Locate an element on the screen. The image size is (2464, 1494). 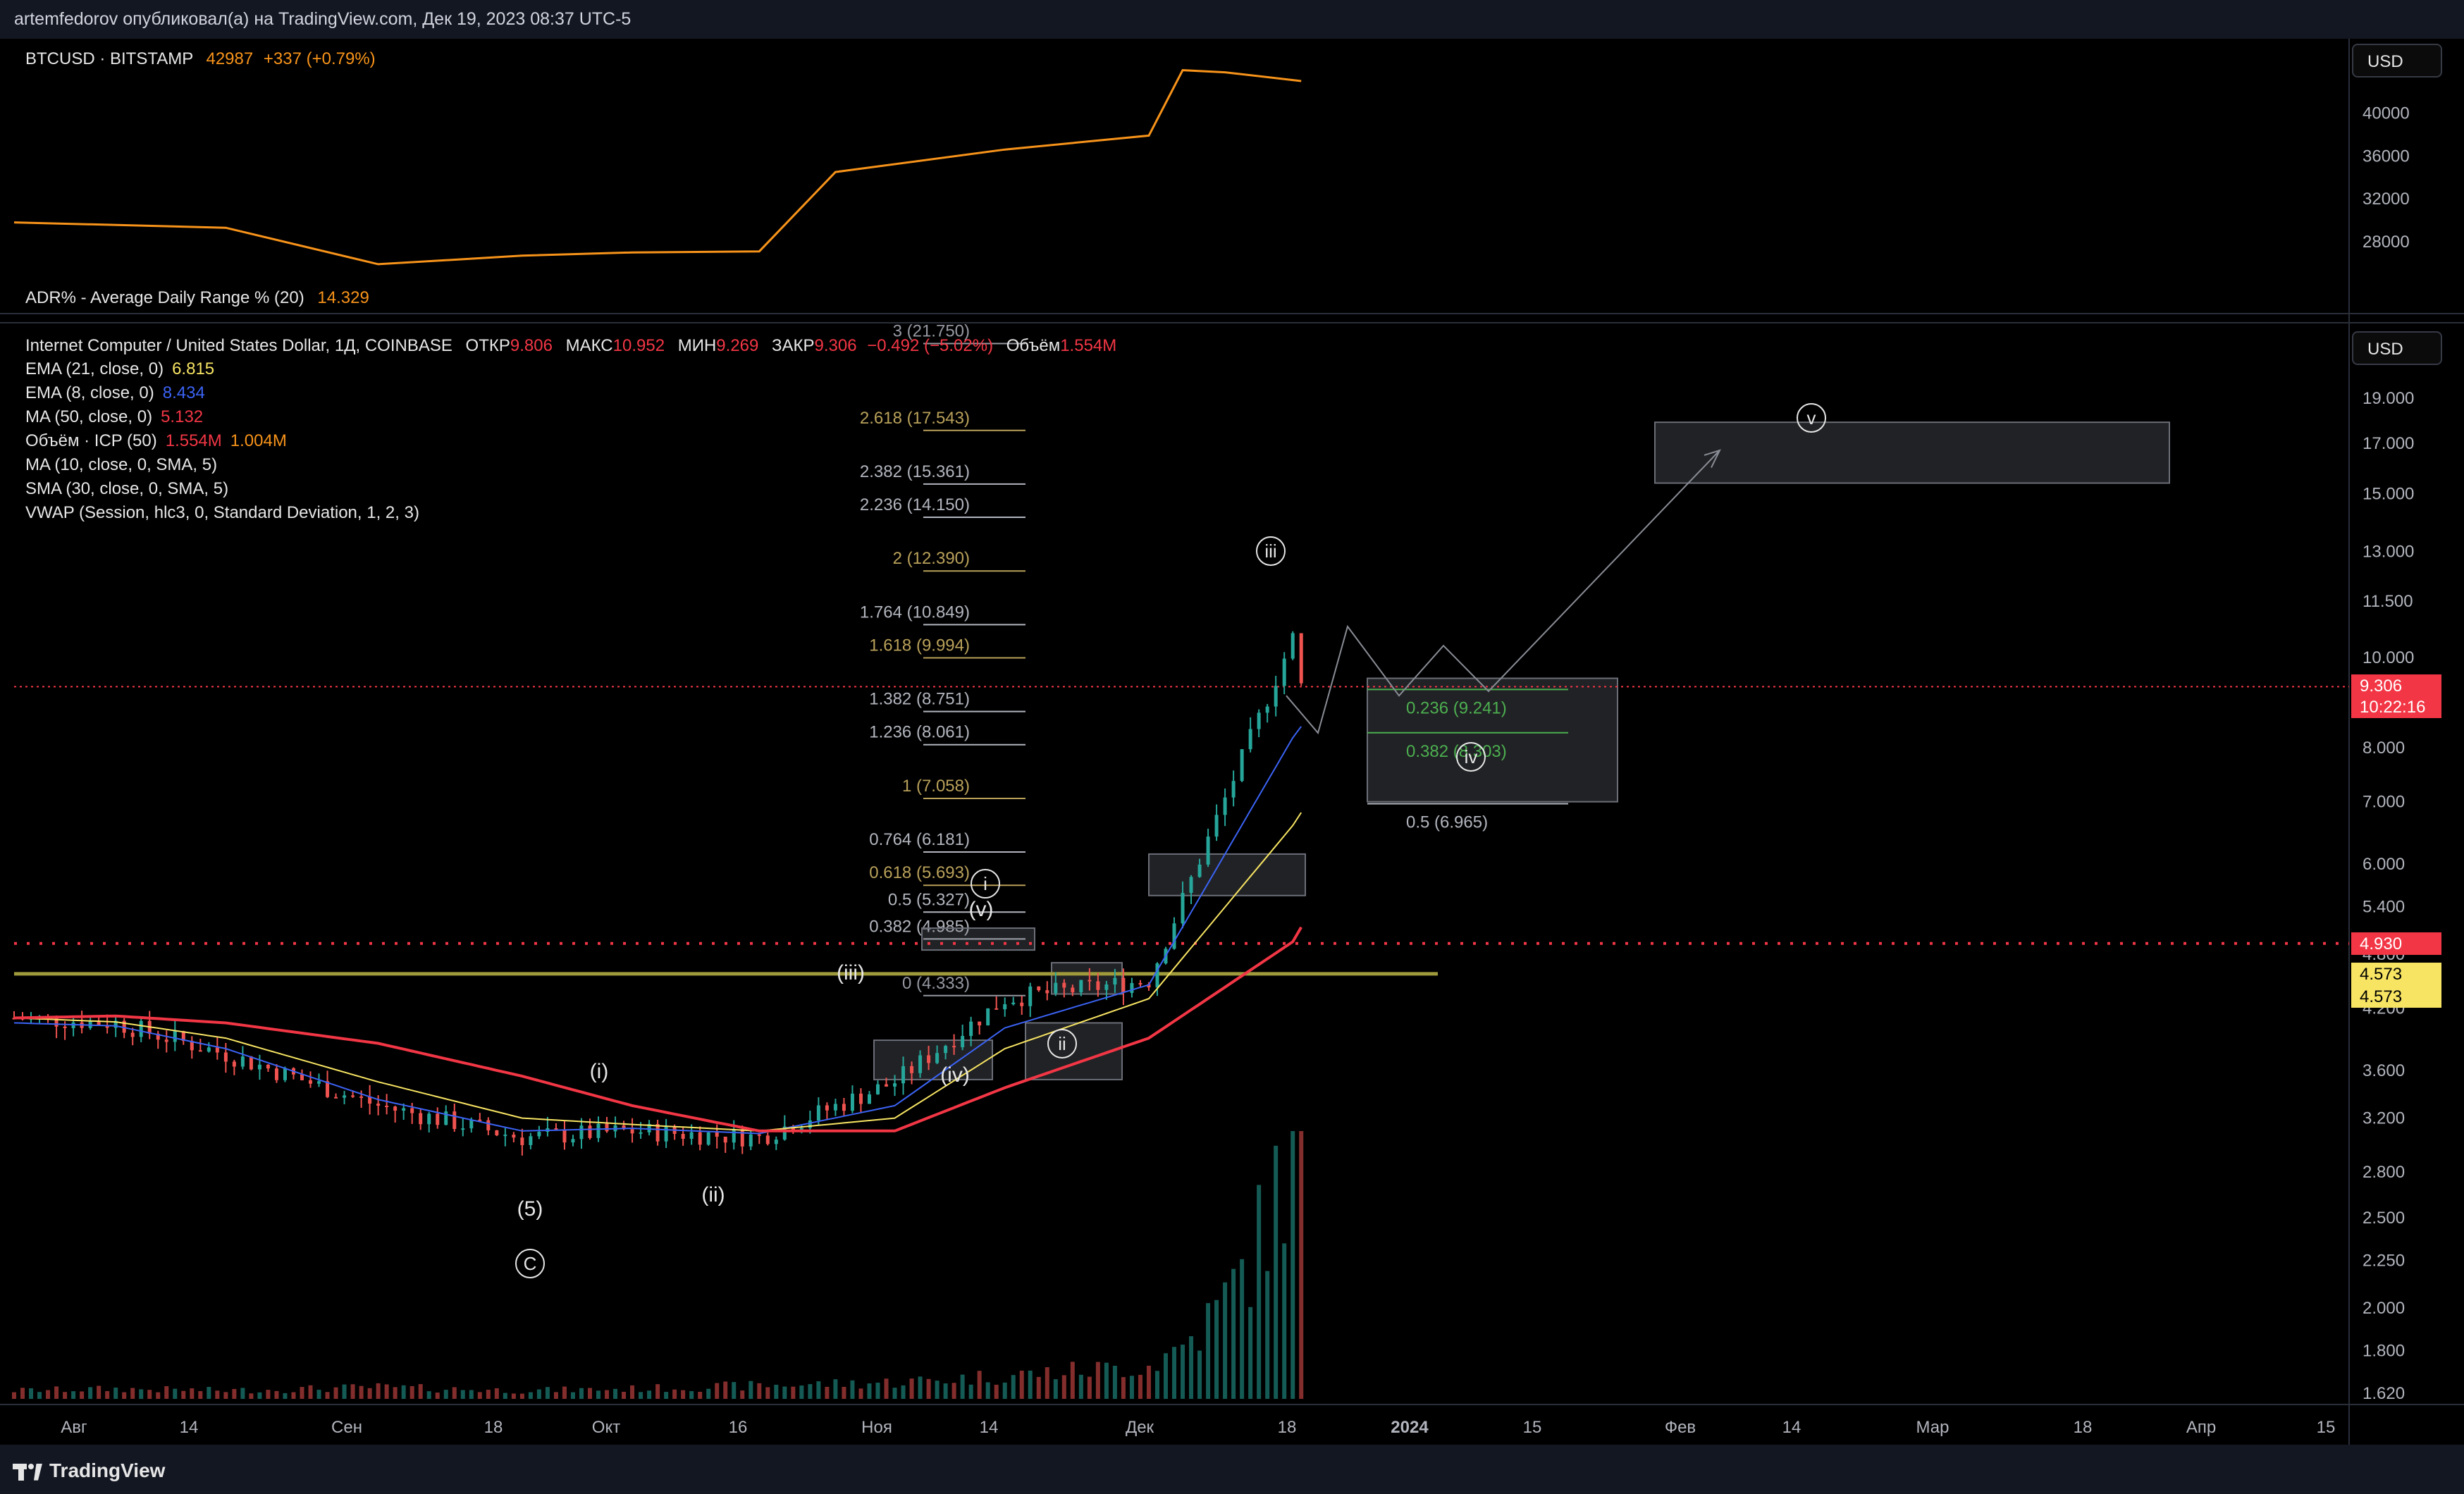
wave-iv-target-box is located at coordinates (1492, 740).